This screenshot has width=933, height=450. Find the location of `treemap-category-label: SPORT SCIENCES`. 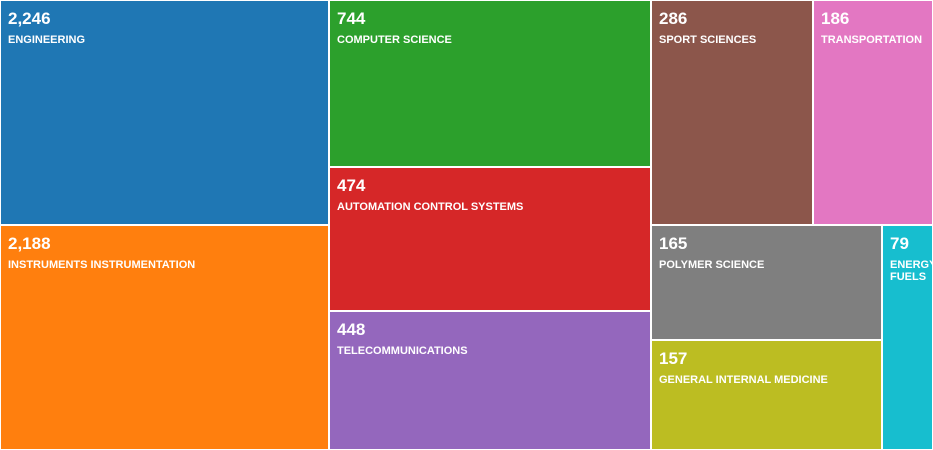

treemap-category-label: SPORT SCIENCES is located at coordinates (708, 40).